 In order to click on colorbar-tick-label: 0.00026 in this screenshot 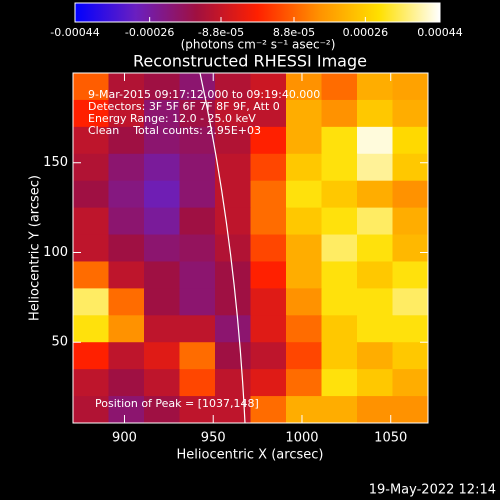, I will do `click(366, 32)`.